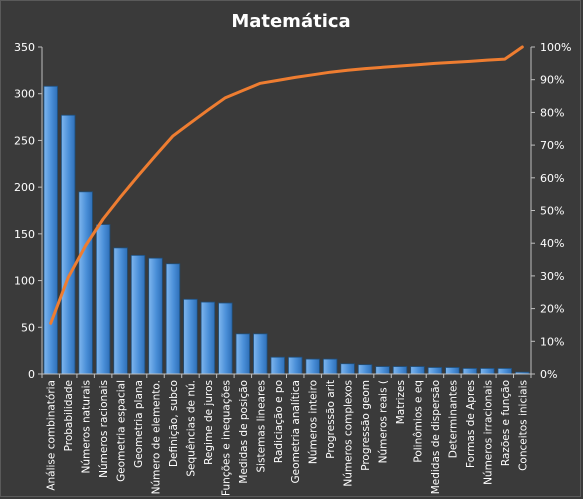 The height and width of the screenshot is (499, 583). I want to click on x-tick-label: Números irracionais, so click(488, 432).